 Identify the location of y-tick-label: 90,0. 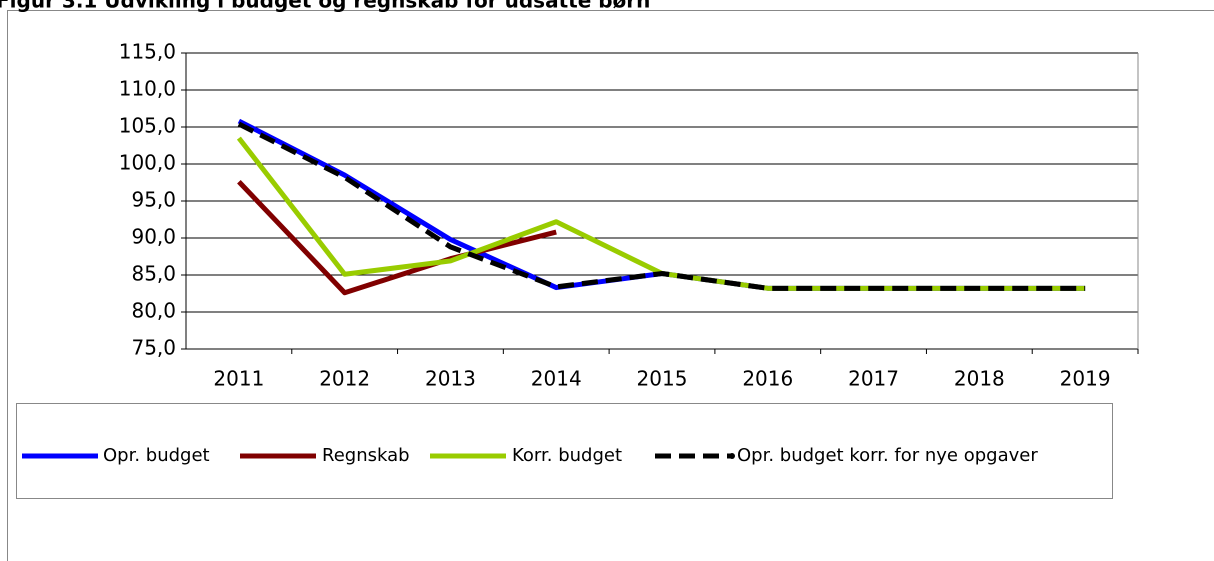
(153, 237).